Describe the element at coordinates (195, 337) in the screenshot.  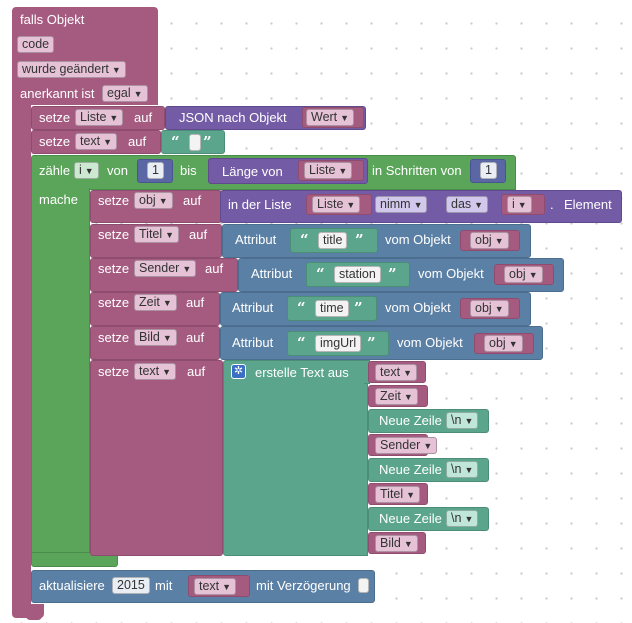
I see `set-image-auf: auf` at that location.